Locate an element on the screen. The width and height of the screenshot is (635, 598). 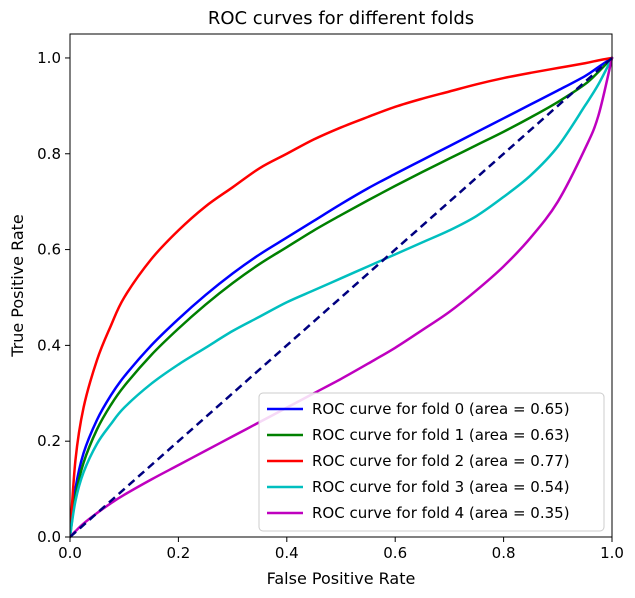
x-axis-label: False Positive Rate is located at coordinates (341, 578).